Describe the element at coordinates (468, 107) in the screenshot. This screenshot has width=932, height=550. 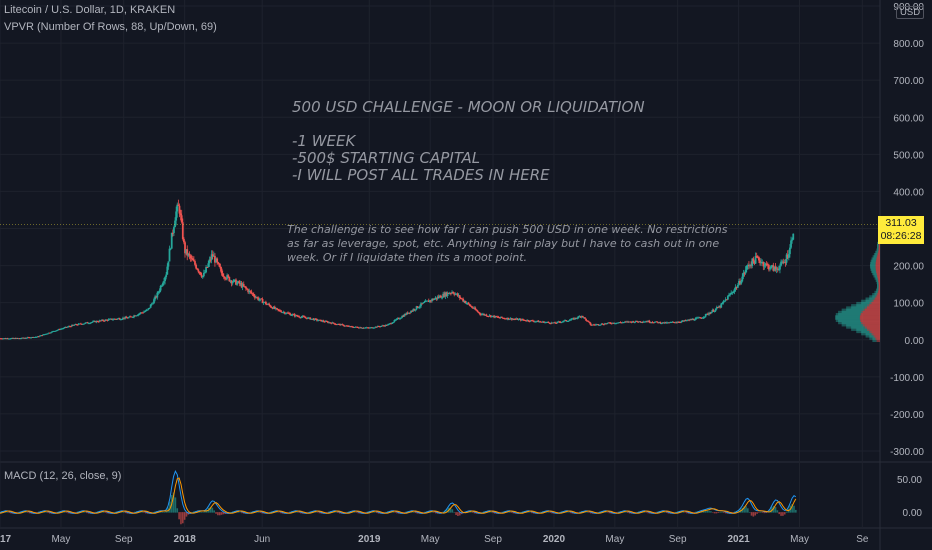
I see `challenge-headline: 500 USD CHALLENGE - MOON OR LIQUIDATION` at that location.